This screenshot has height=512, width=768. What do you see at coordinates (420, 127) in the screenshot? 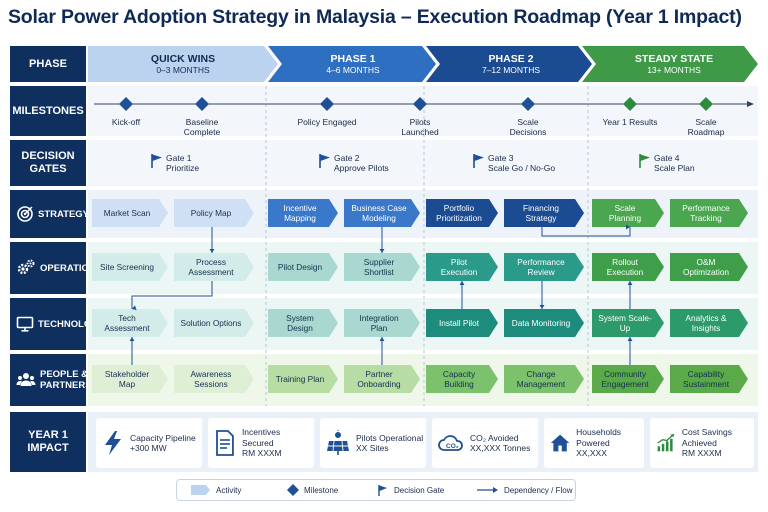
I see `milestone-label: Pilots Launched` at bounding box center [420, 127].